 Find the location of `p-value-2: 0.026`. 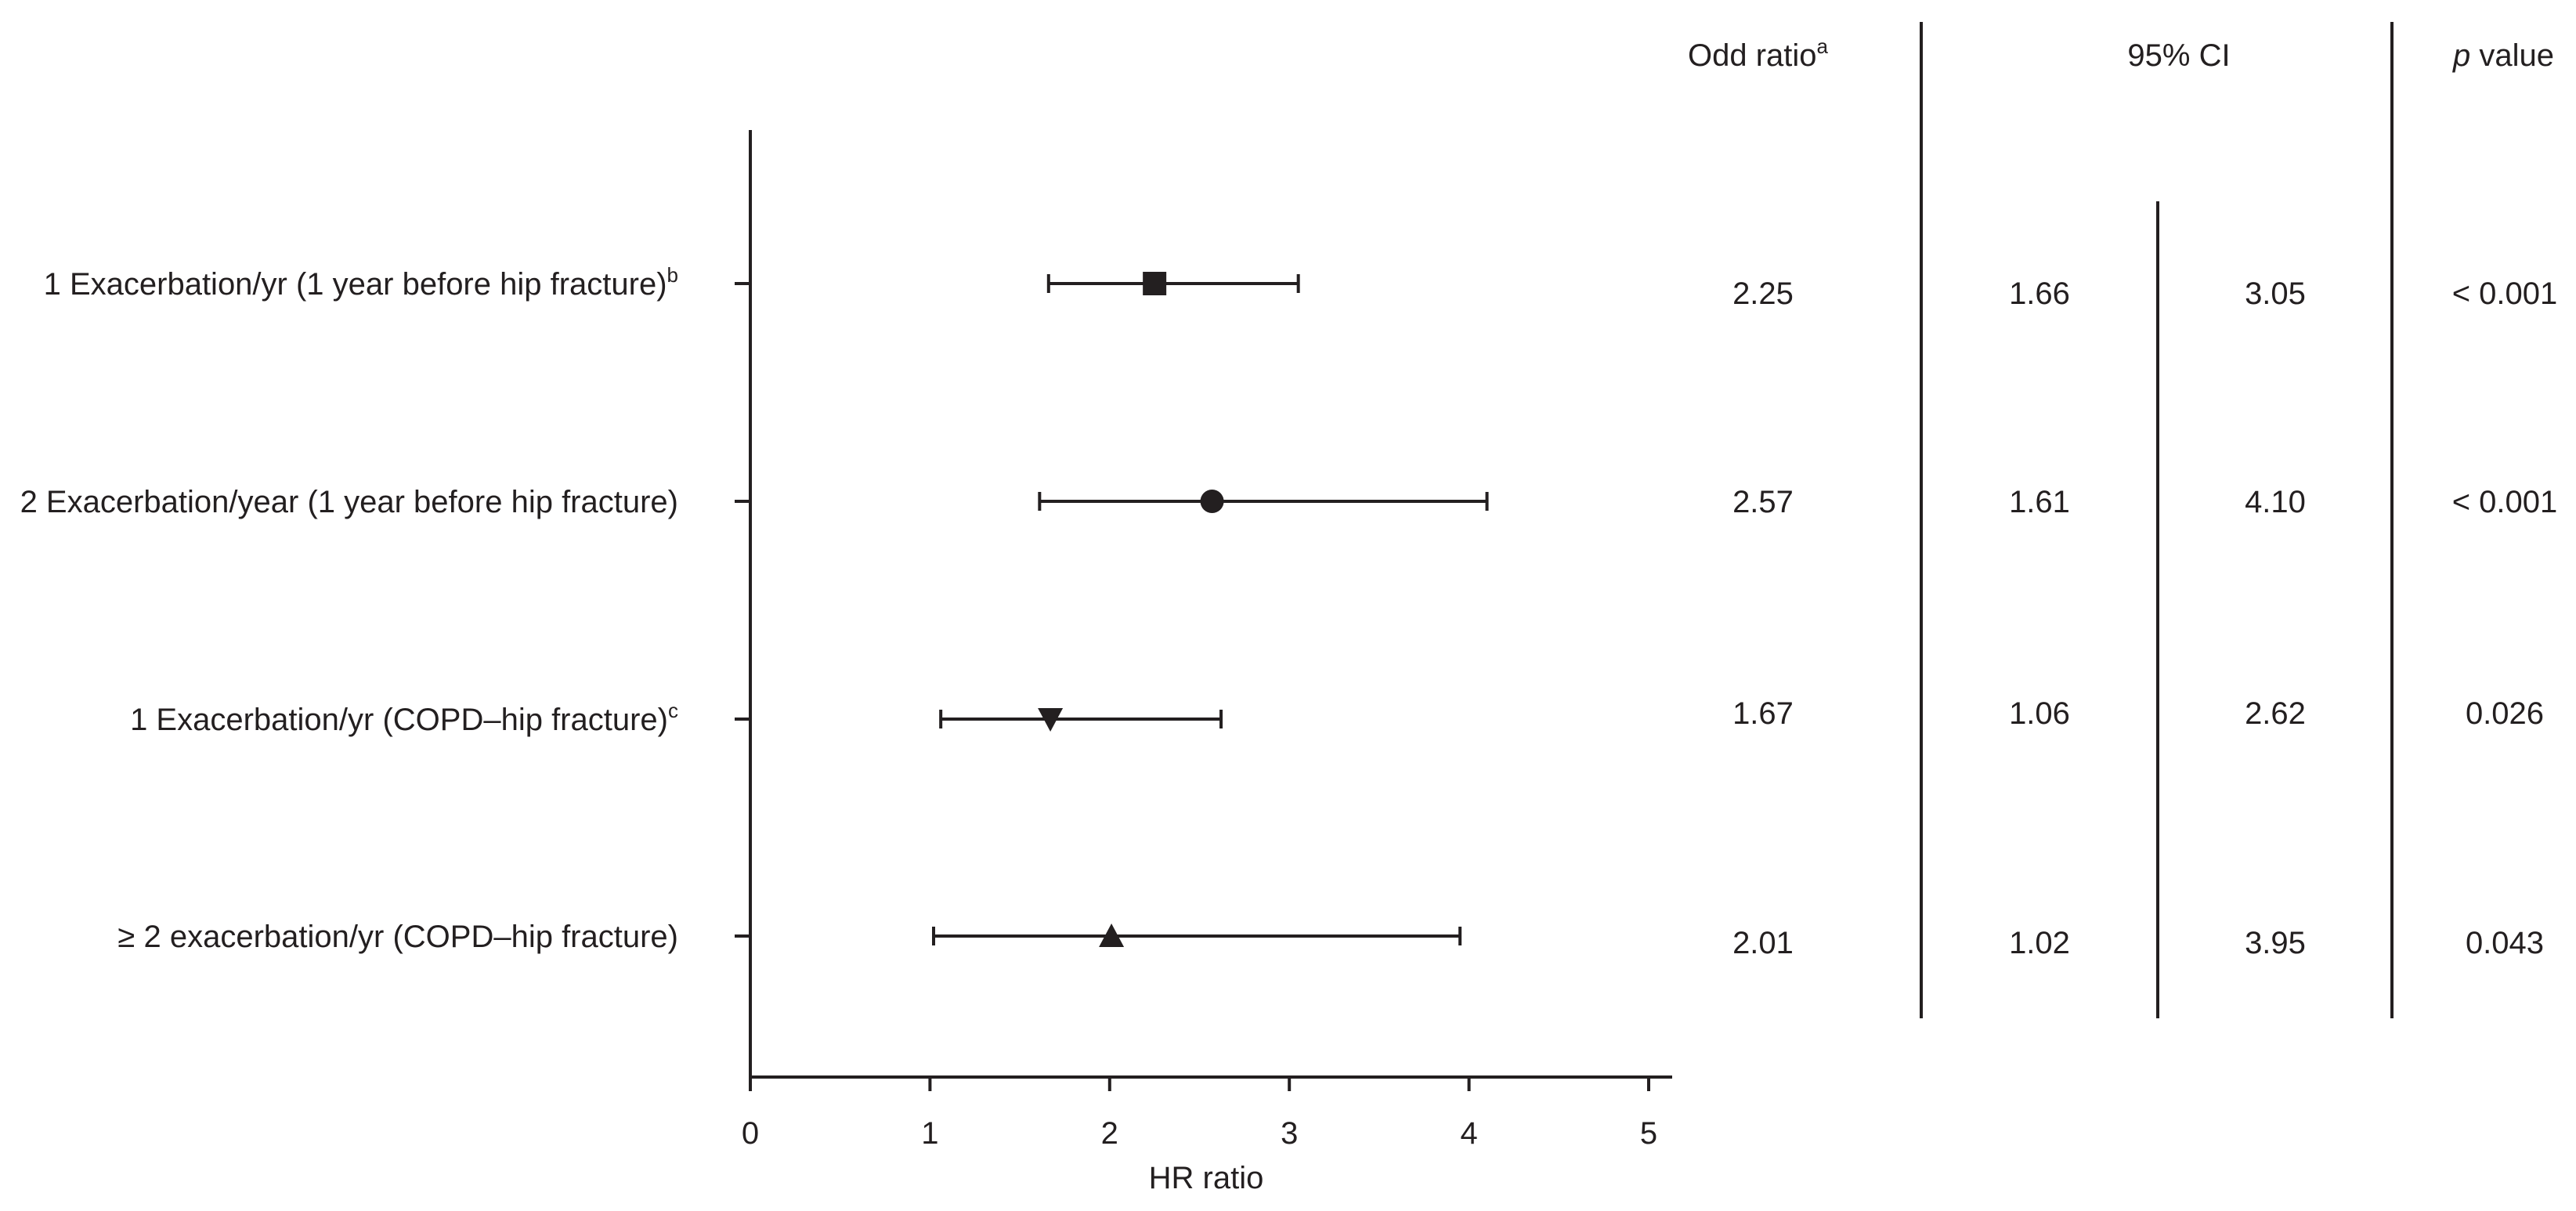

p-value-2: 0.026 is located at coordinates (2505, 713).